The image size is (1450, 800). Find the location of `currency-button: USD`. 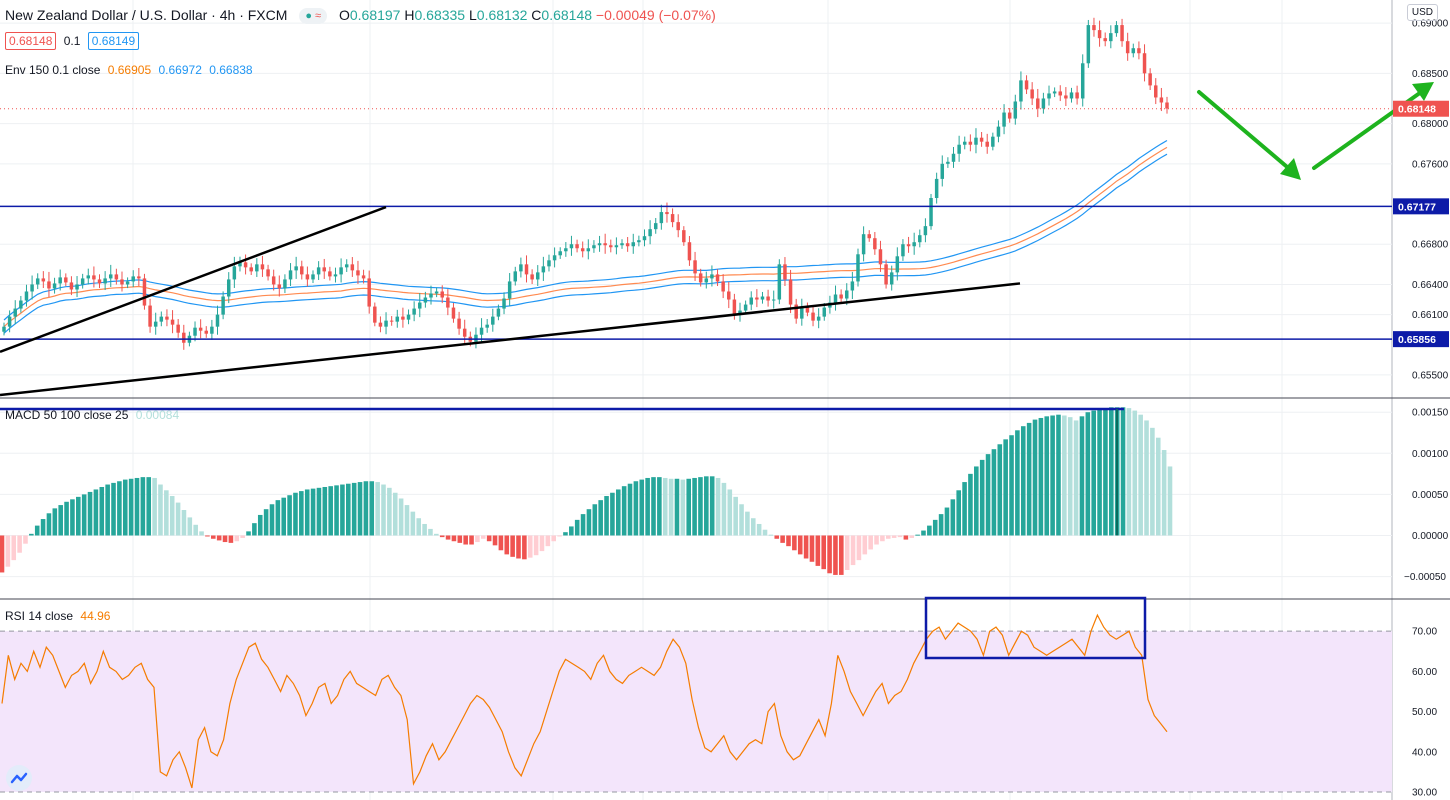

currency-button: USD is located at coordinates (1422, 12).